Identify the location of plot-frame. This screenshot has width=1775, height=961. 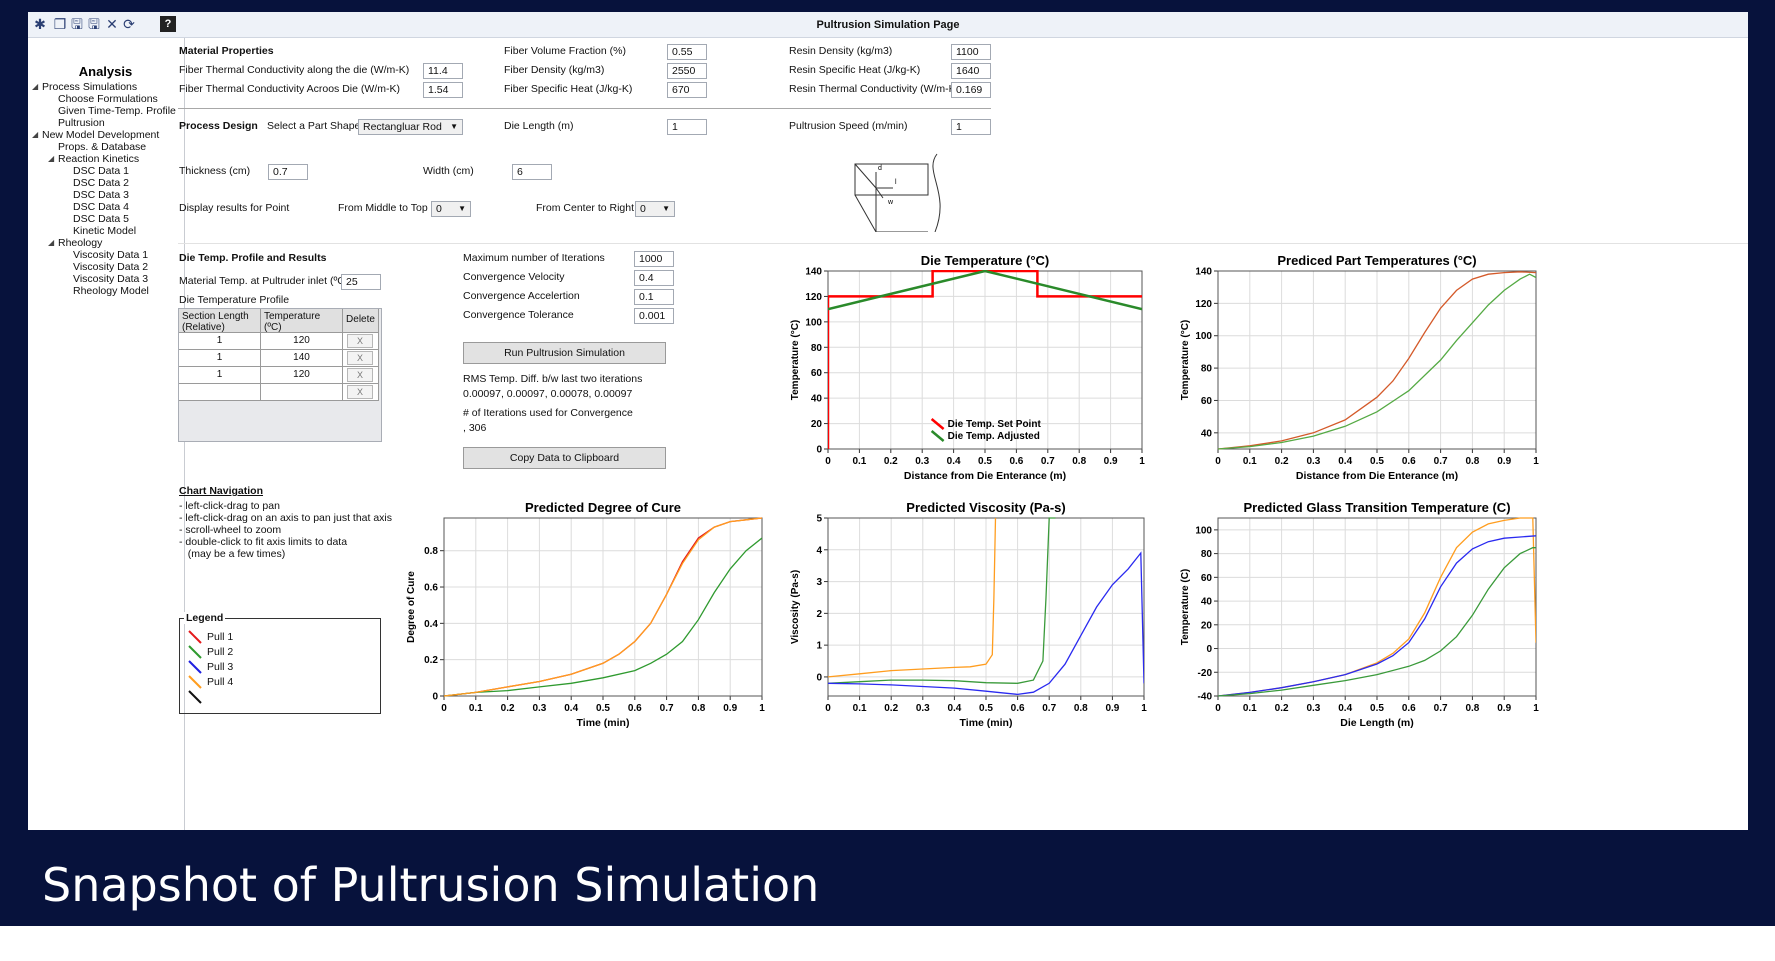
(603, 607).